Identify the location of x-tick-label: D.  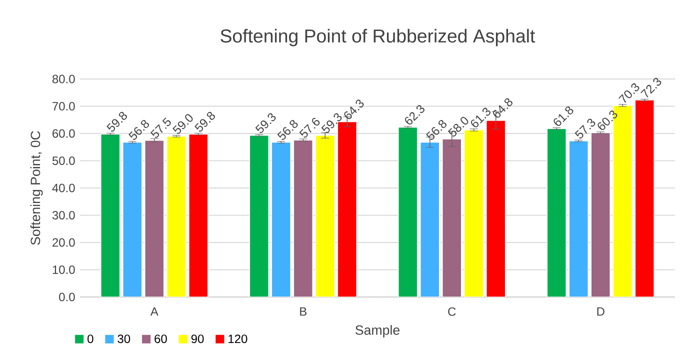
(600, 311).